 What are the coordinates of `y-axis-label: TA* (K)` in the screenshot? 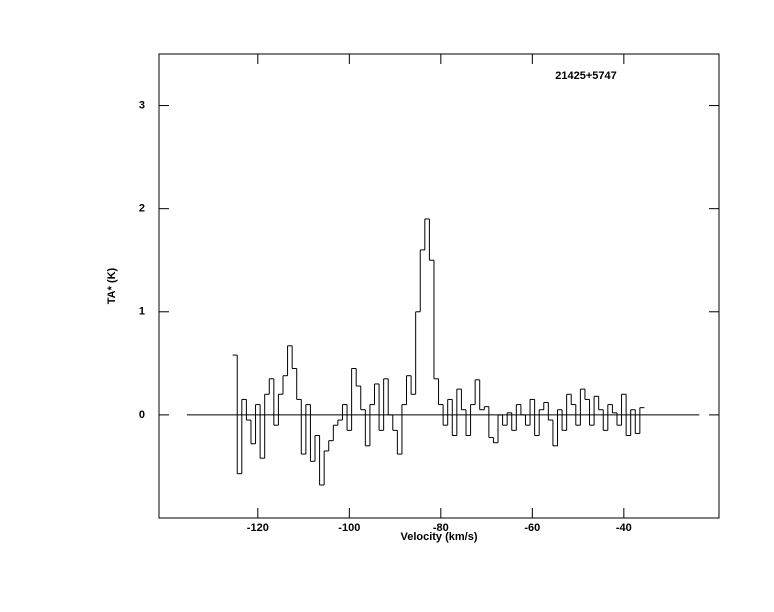 It's located at (112, 285).